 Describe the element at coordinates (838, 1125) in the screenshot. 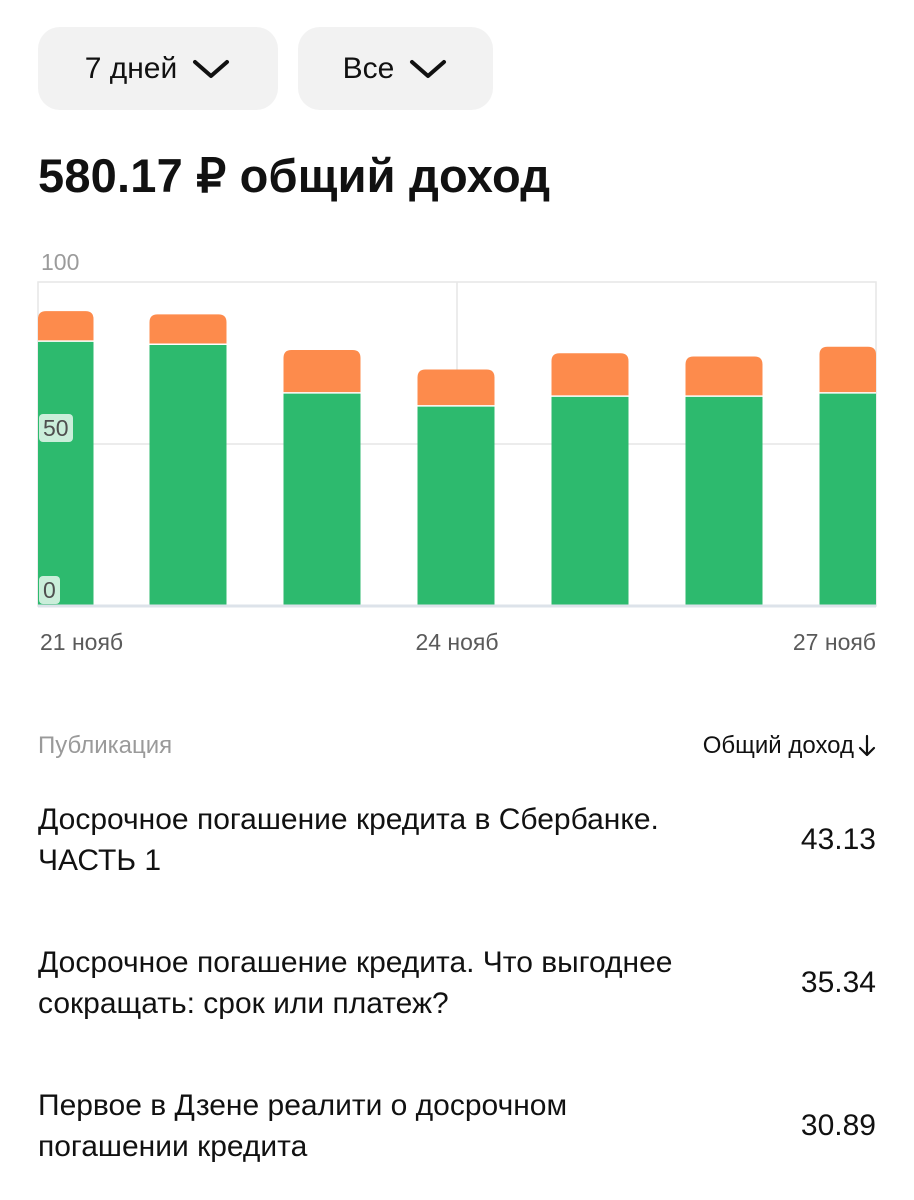

I see `publication-income: 30.89` at that location.